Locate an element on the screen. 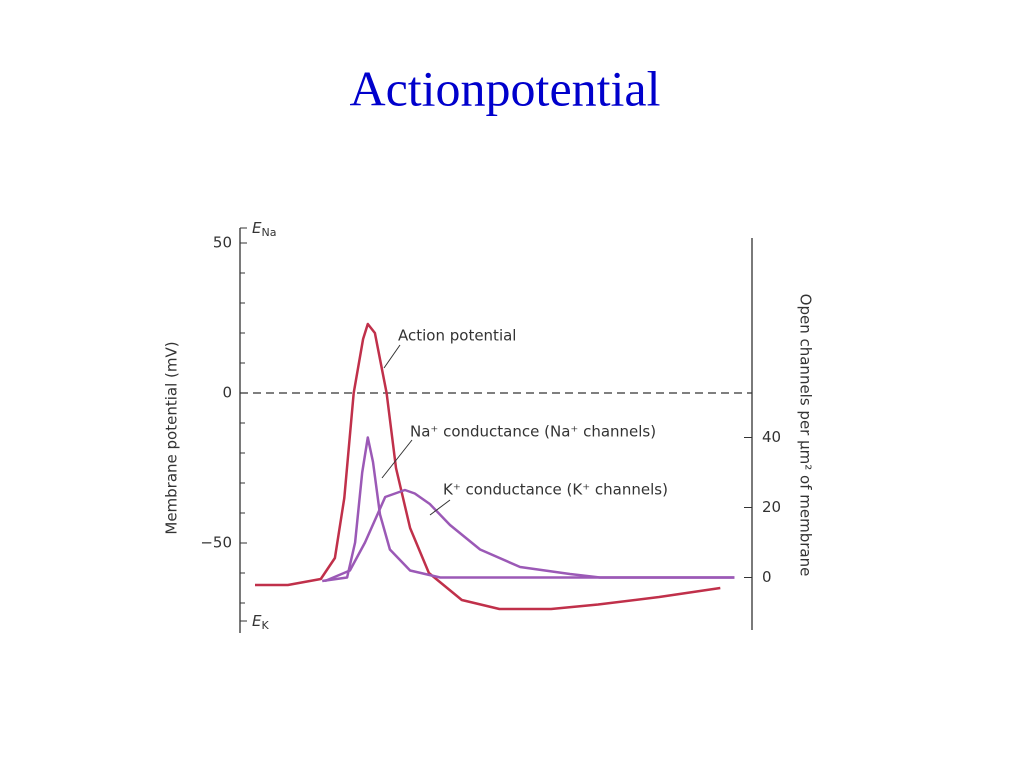 This screenshot has height=768, width=1024. series-label: K⁺ conductance (K⁺ channels) is located at coordinates (555, 490).